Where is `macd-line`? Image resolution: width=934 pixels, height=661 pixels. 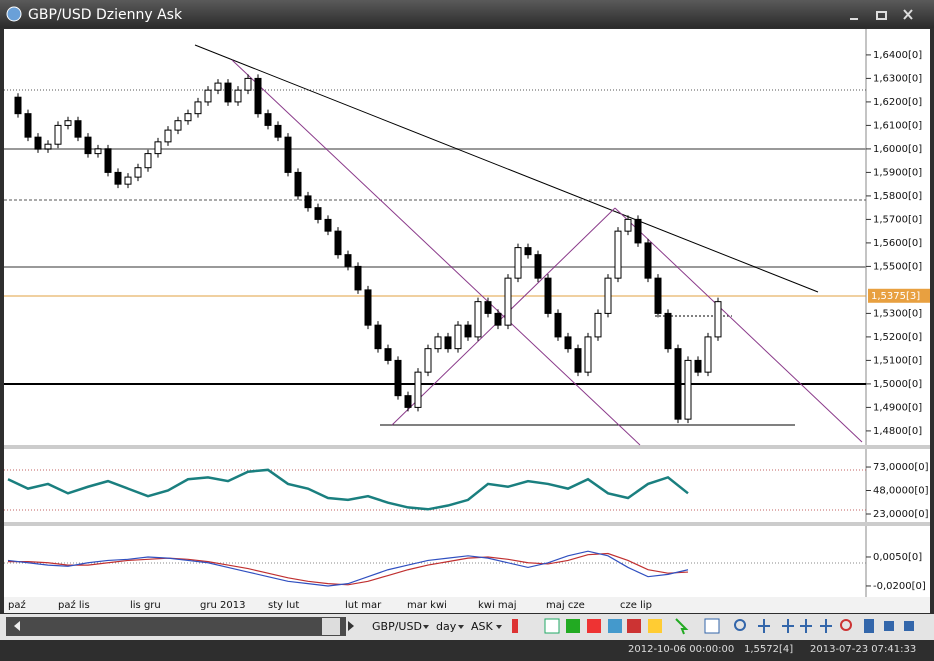
macd-line is located at coordinates (348, 568).